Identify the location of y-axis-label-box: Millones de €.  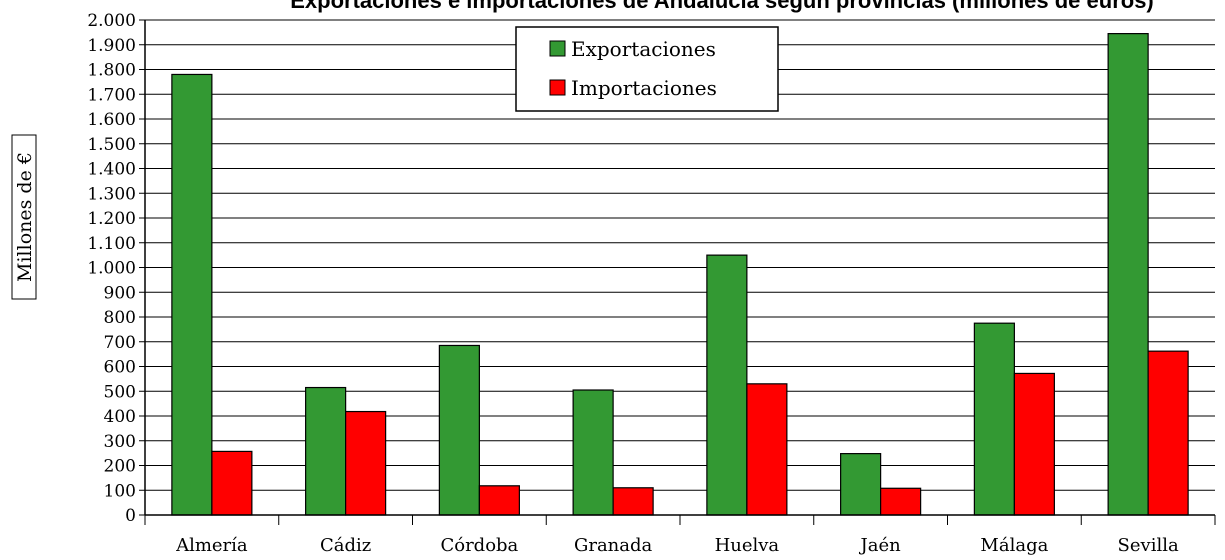
(24, 217).